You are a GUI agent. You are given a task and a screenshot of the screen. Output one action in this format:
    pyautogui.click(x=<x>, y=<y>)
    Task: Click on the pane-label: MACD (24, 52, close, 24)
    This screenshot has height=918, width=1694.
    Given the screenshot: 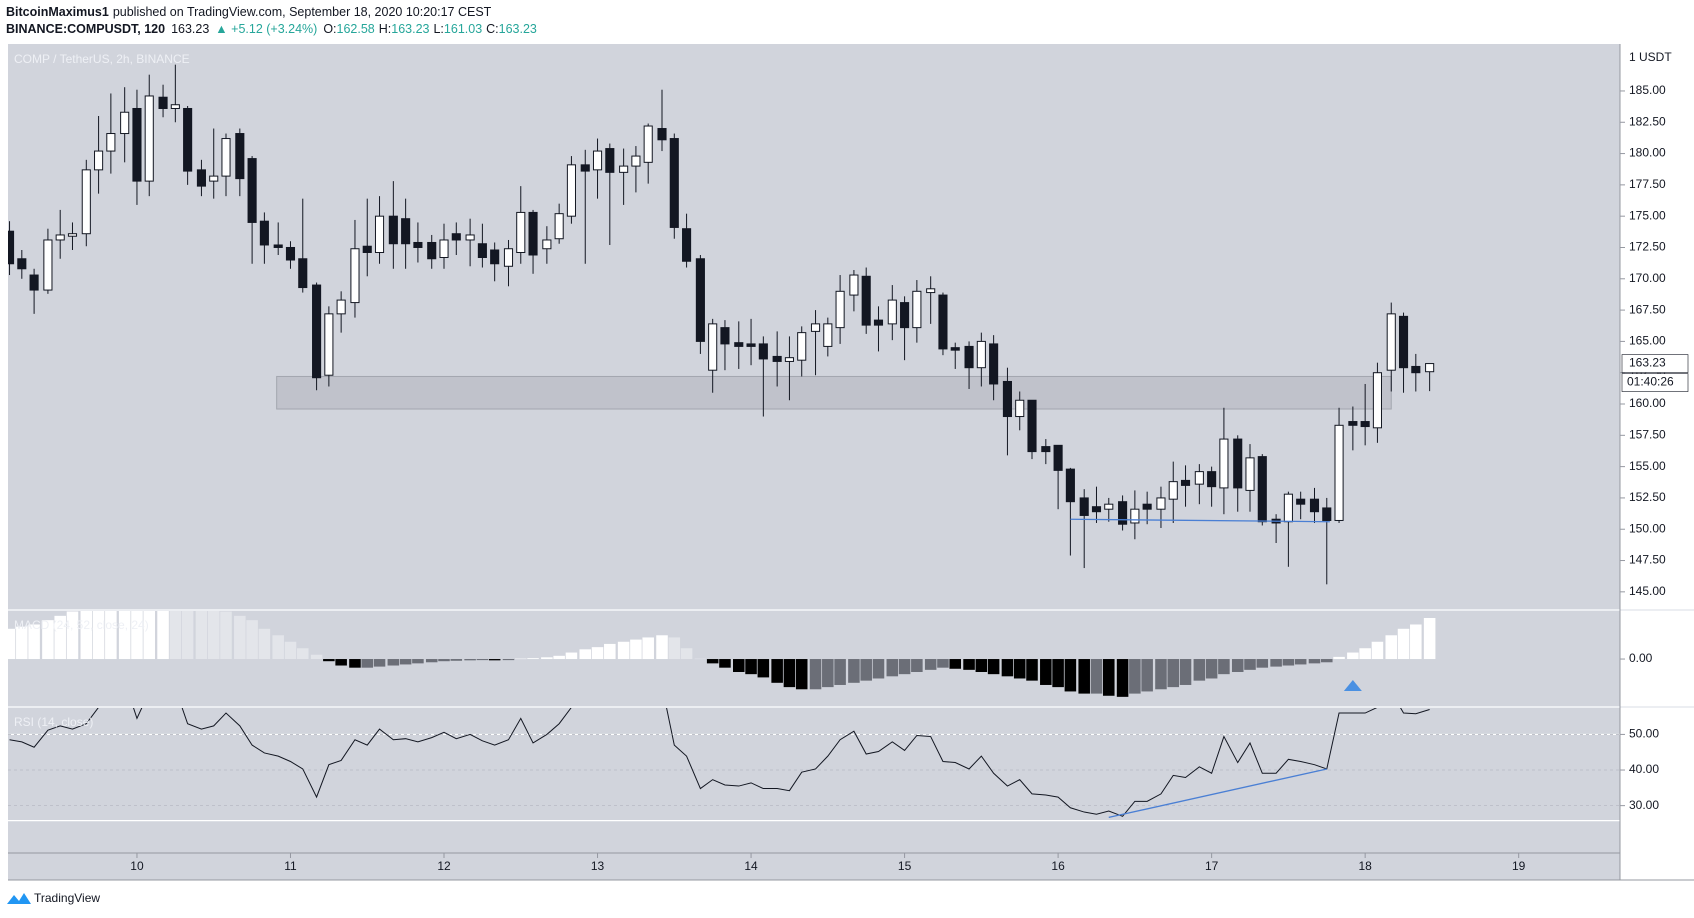 What is the action you would take?
    pyautogui.click(x=81, y=625)
    